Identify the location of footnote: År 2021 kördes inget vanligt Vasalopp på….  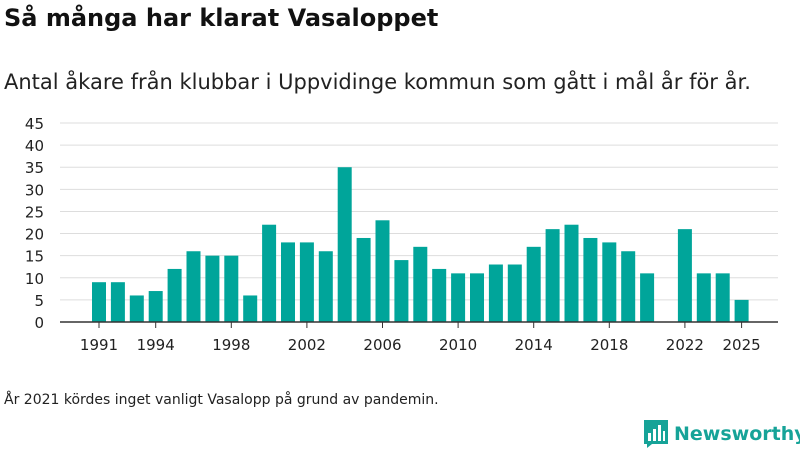
(221, 400).